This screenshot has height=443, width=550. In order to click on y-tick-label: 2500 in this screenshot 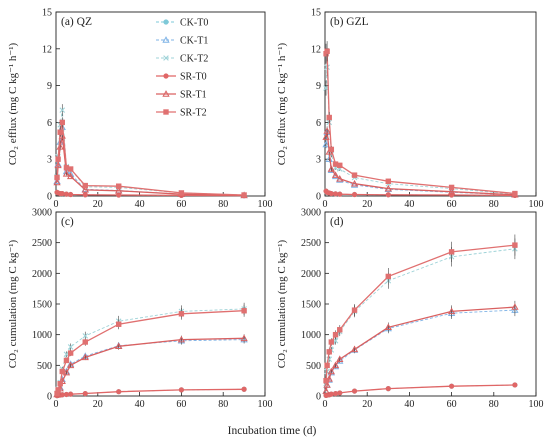, I will do `click(42, 243)`.